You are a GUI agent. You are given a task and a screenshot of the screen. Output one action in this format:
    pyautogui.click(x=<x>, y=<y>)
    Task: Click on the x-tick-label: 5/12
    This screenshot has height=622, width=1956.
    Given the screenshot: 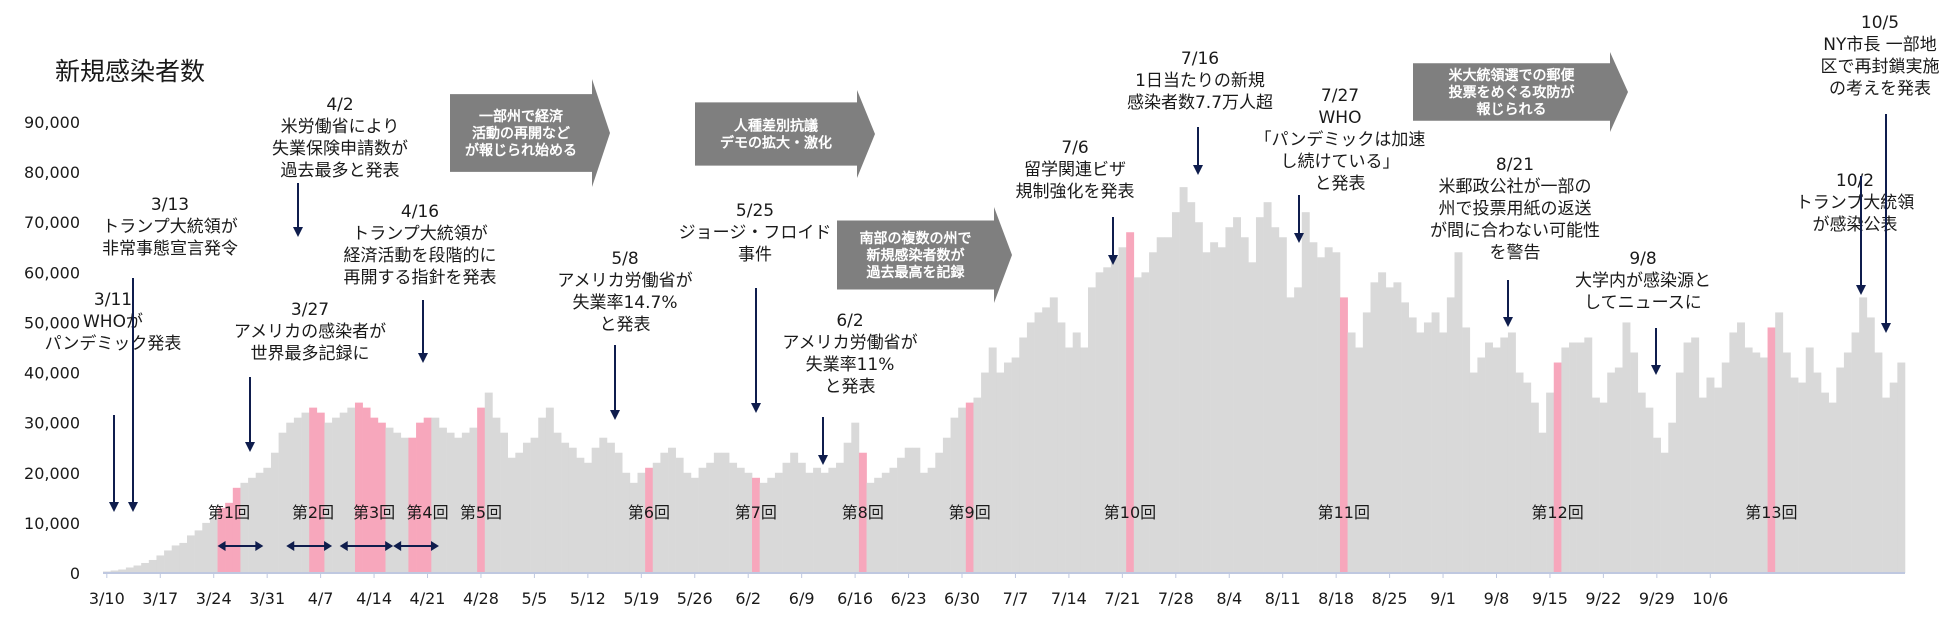 What is the action you would take?
    pyautogui.click(x=588, y=598)
    